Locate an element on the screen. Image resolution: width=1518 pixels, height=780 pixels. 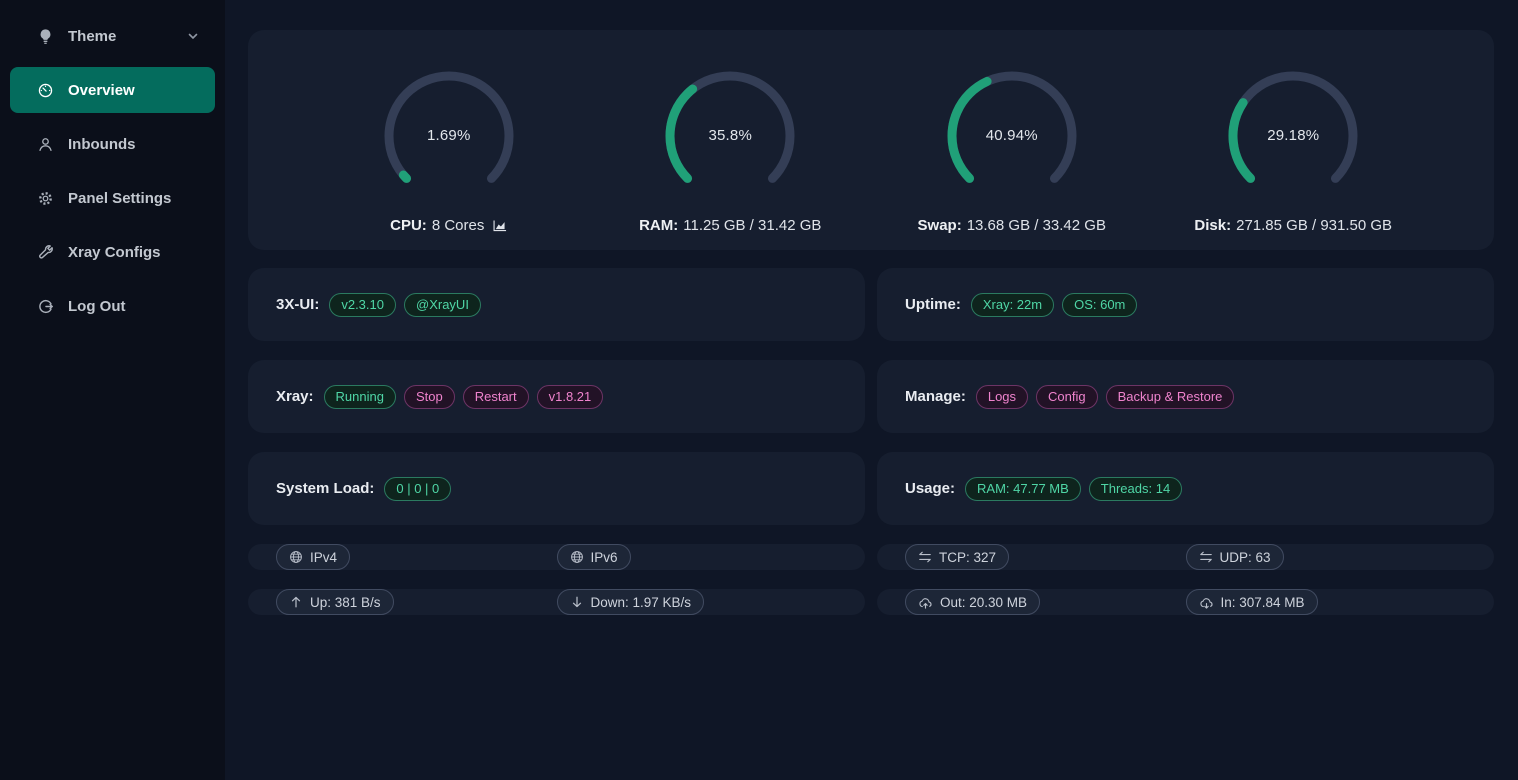
upload-speed-pill: Up: 381 B/s is located at coordinates (335, 602).